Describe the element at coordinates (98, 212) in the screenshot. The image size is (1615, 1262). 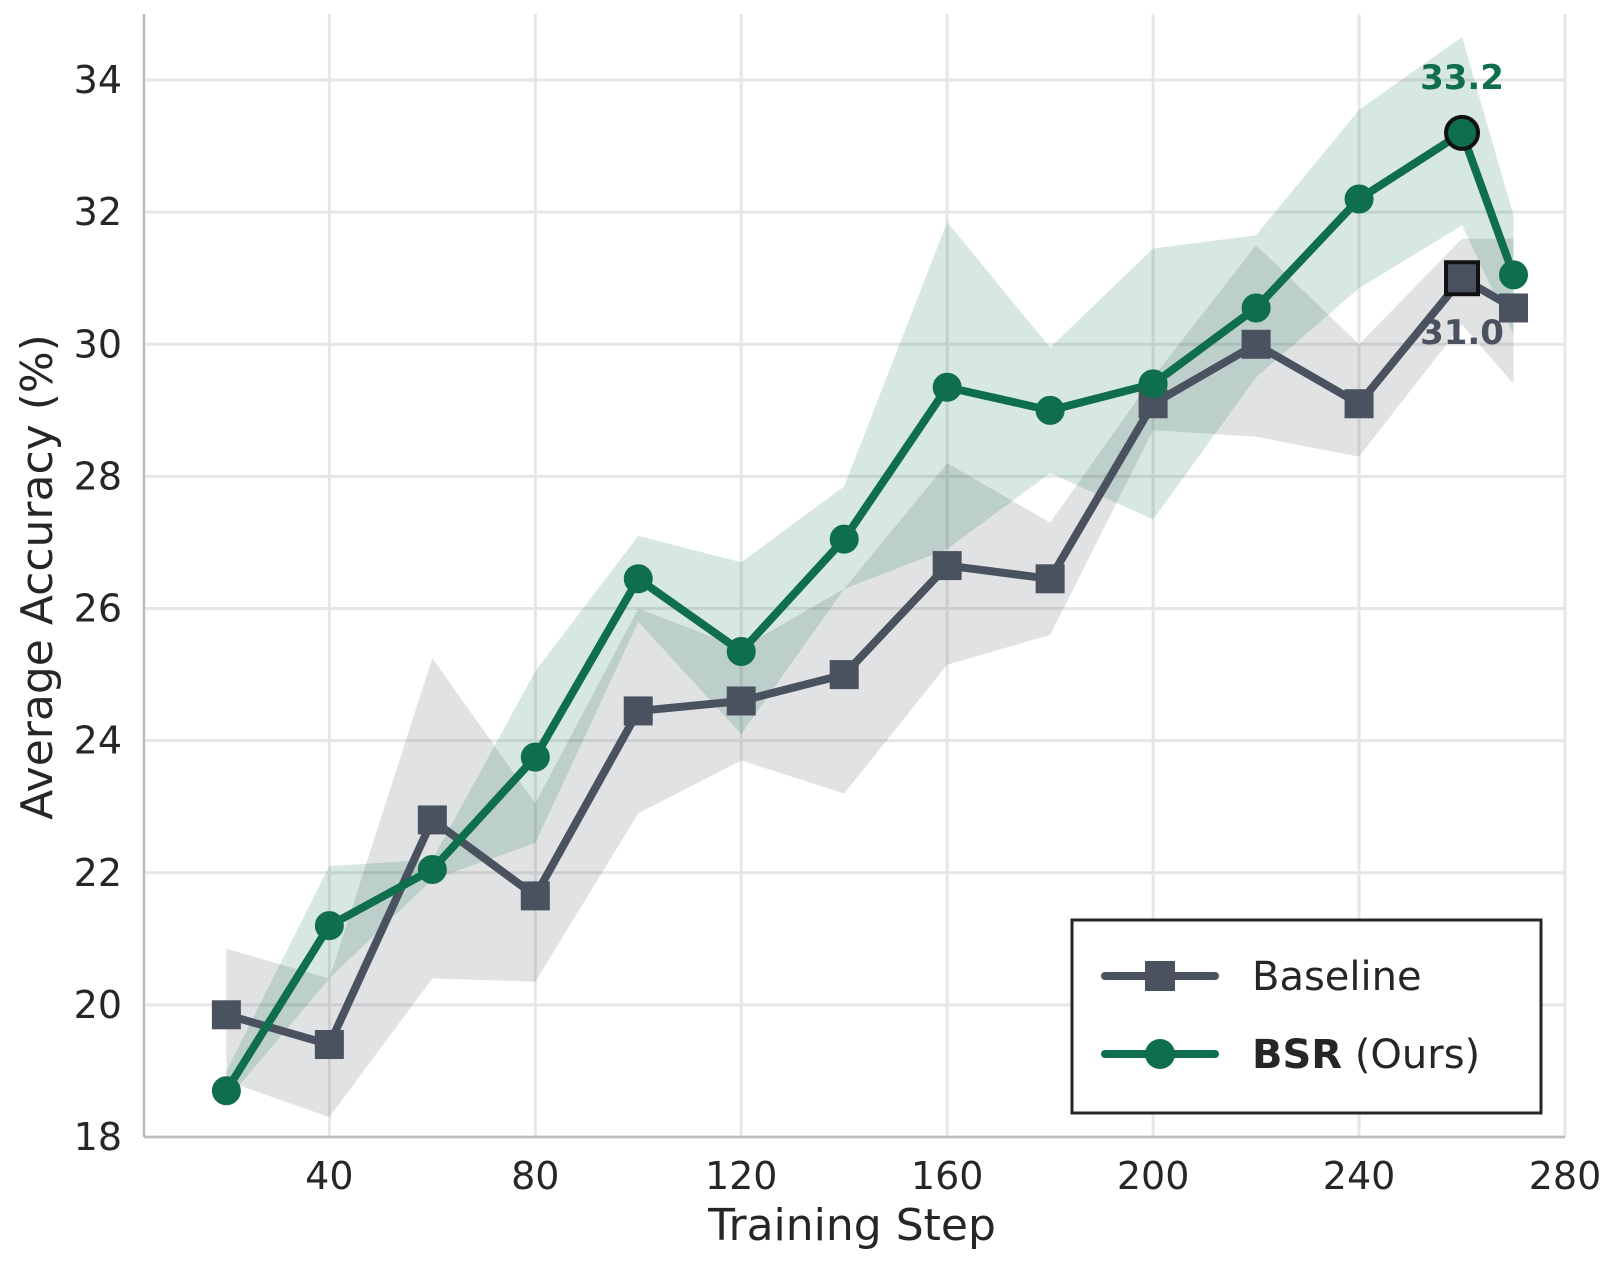
I see `y-tick-label: 32` at that location.